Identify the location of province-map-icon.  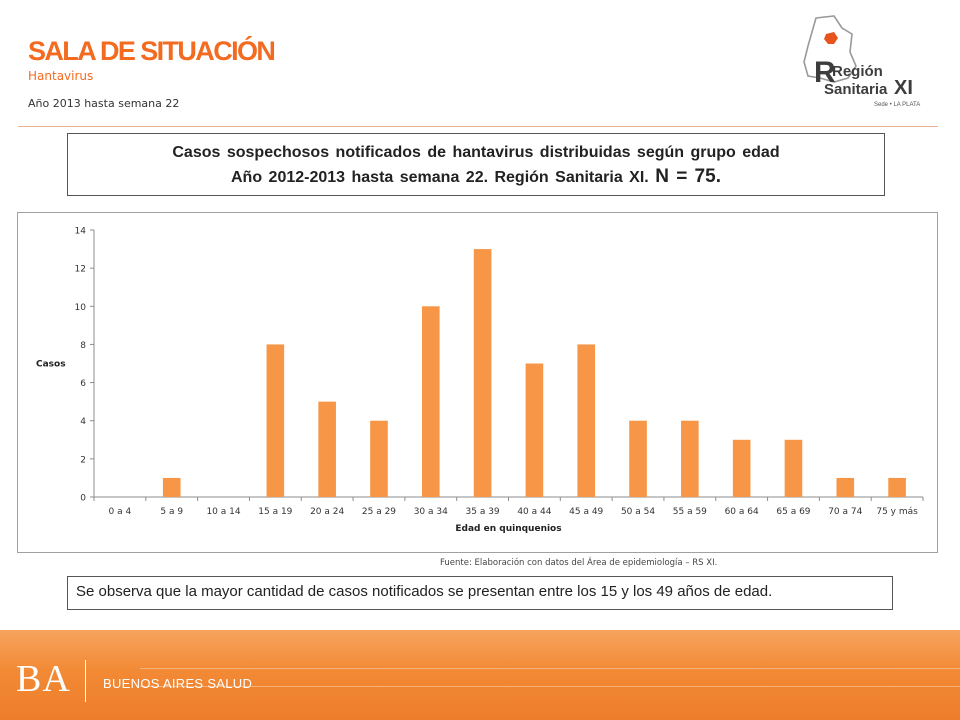
(830, 49).